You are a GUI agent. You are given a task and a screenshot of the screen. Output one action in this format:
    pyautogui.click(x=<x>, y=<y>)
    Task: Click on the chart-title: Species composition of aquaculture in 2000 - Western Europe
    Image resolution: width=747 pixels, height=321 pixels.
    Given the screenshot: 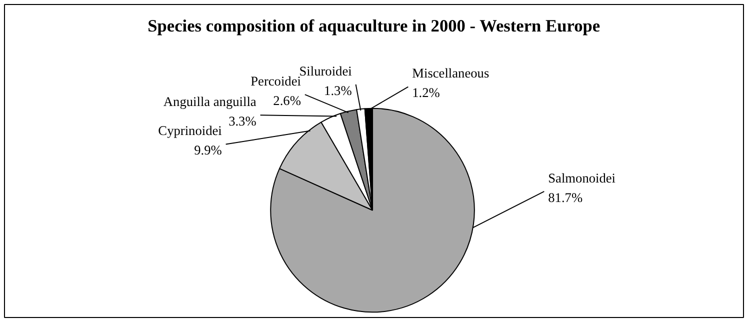 What is the action you would take?
    pyautogui.click(x=374, y=26)
    